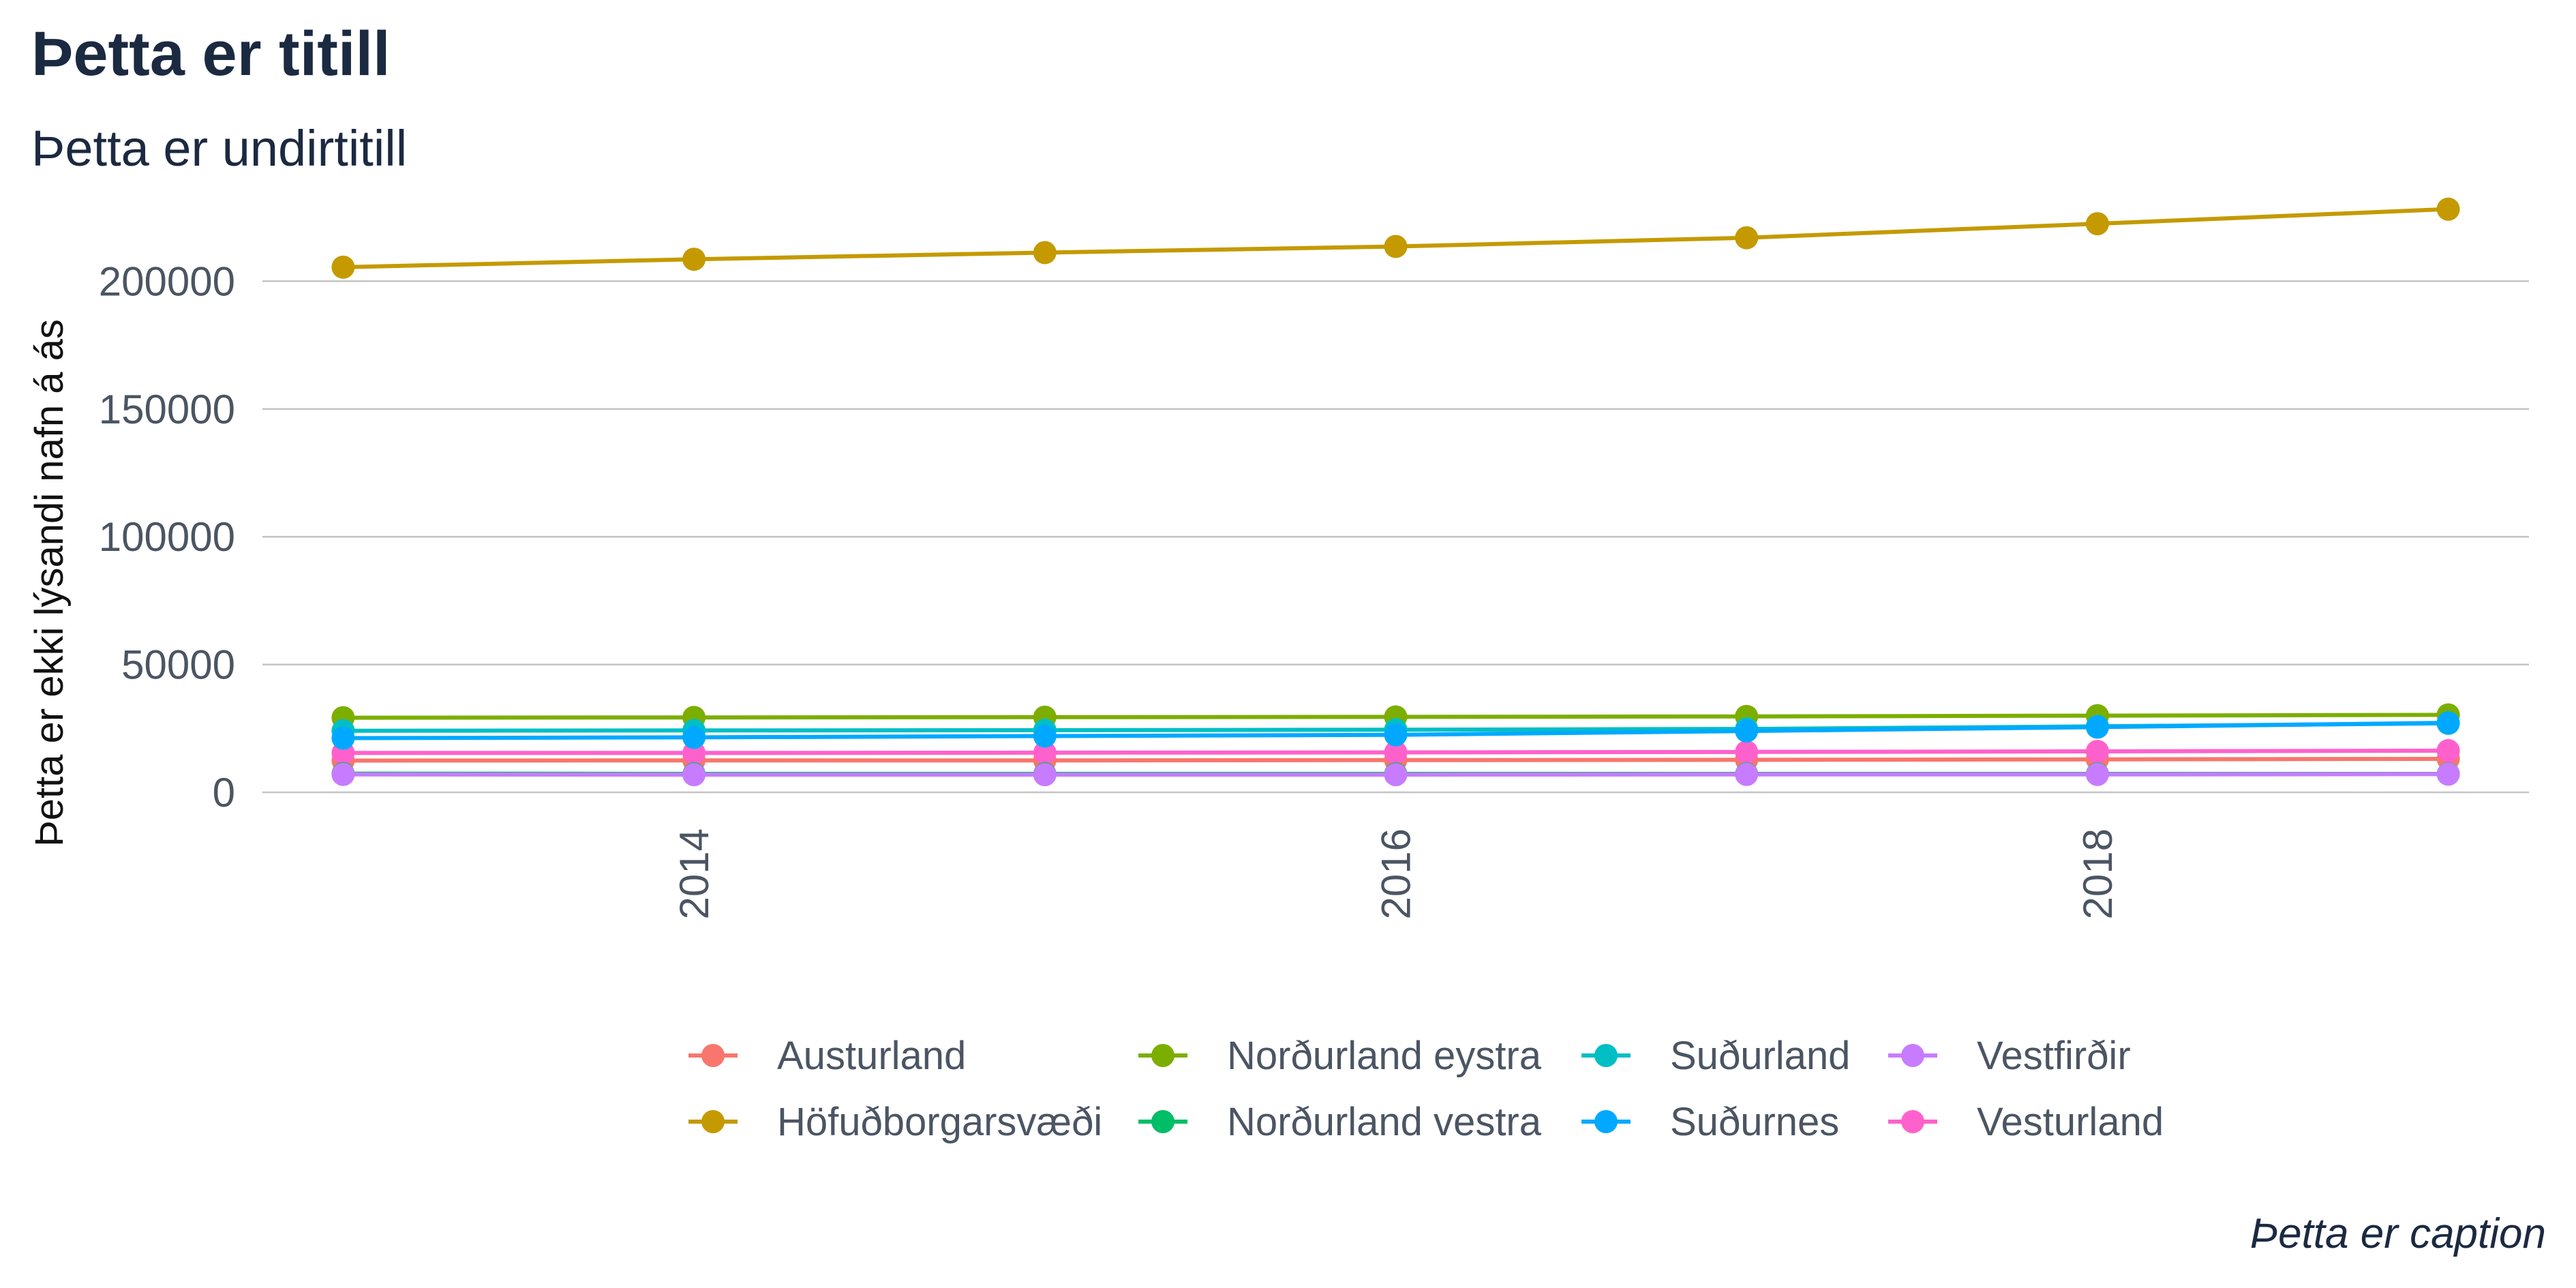  What do you see at coordinates (224, 792) in the screenshot?
I see `y-tick-label: 0` at bounding box center [224, 792].